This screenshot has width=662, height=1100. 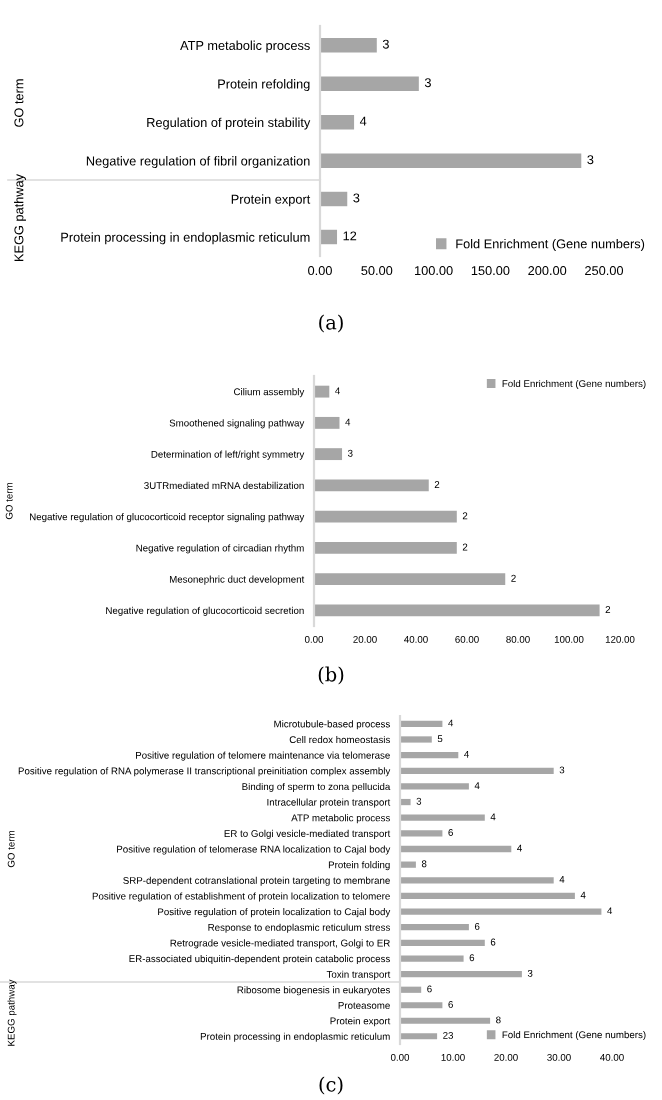 What do you see at coordinates (331, 675) in the screenshot?
I see `text: (b)` at bounding box center [331, 675].